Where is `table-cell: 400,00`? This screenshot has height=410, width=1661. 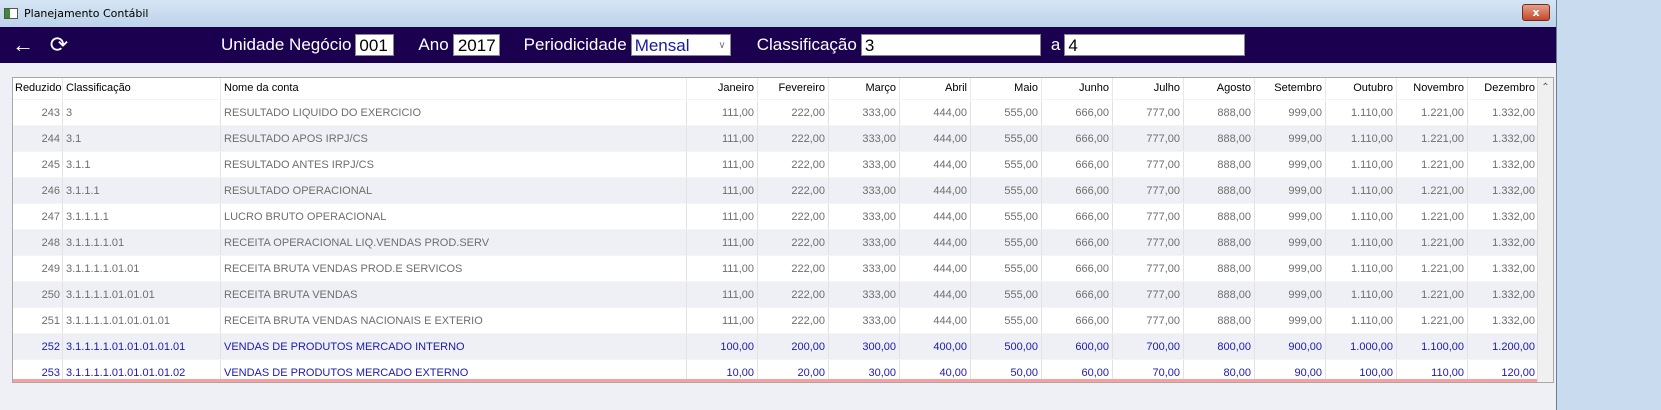 table-cell: 400,00 is located at coordinates (935, 346).